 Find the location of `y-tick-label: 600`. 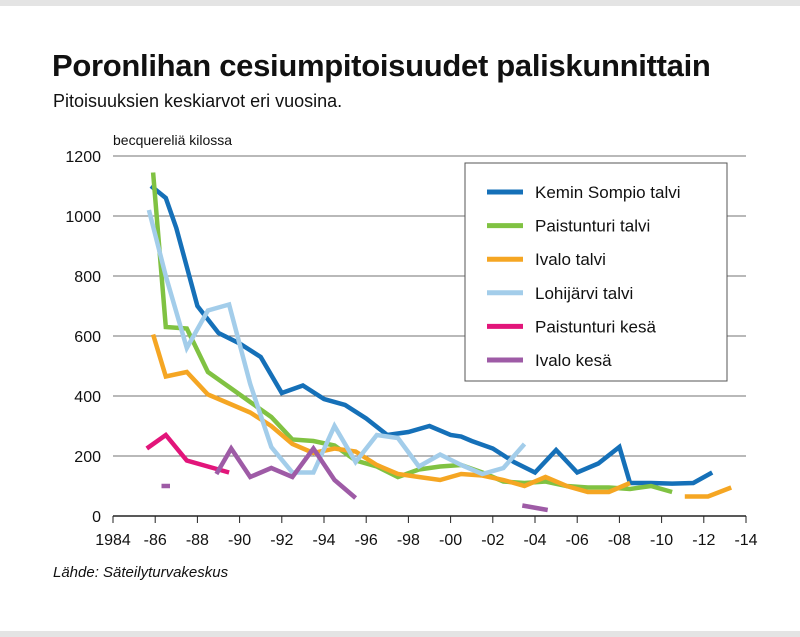

y-tick-label: 600 is located at coordinates (87, 337).